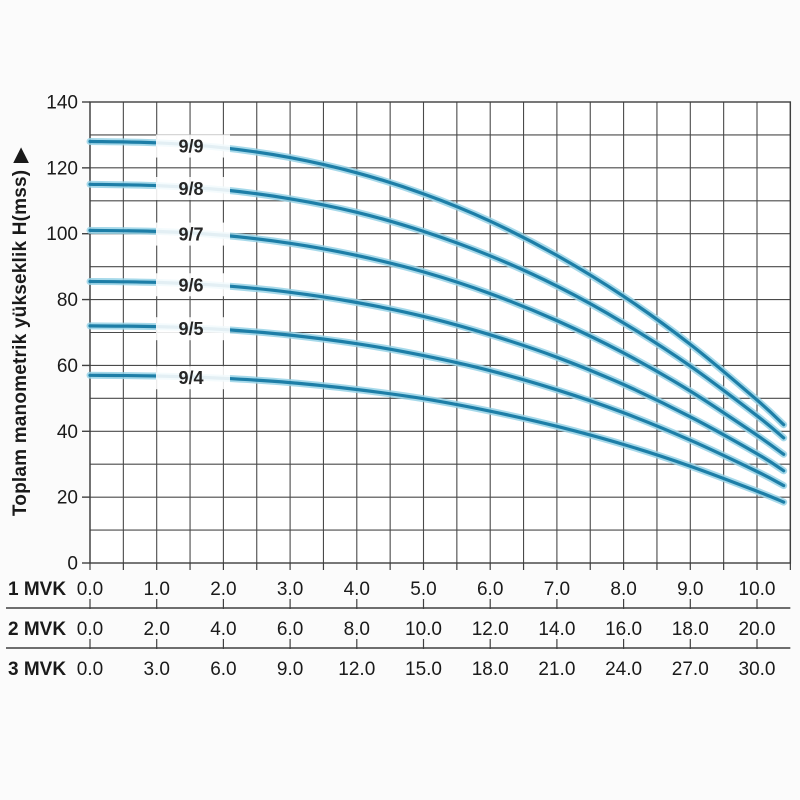 The width and height of the screenshot is (800, 800). What do you see at coordinates (37, 669) in the screenshot?
I see `row-label-3-mvk: 3 MVK` at bounding box center [37, 669].